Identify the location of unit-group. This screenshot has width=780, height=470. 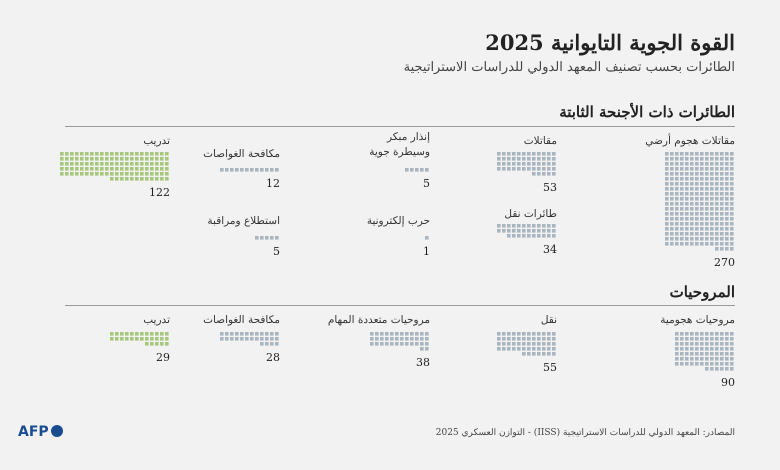
(427, 238).